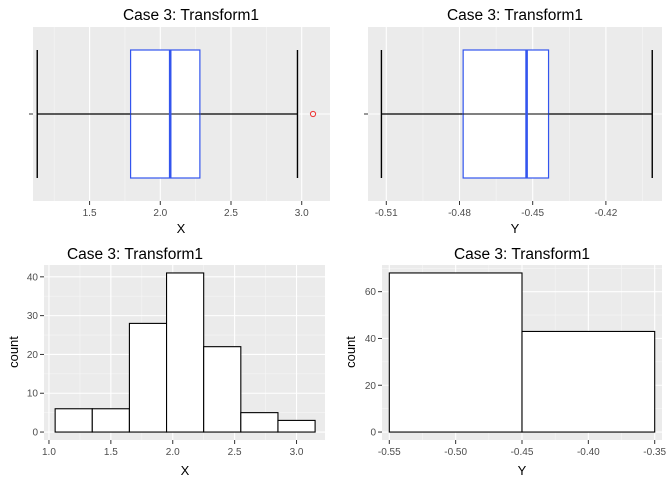 This screenshot has width=672, height=480. What do you see at coordinates (588, 452) in the screenshot?
I see `x-tick-label: -0.40` at bounding box center [588, 452].